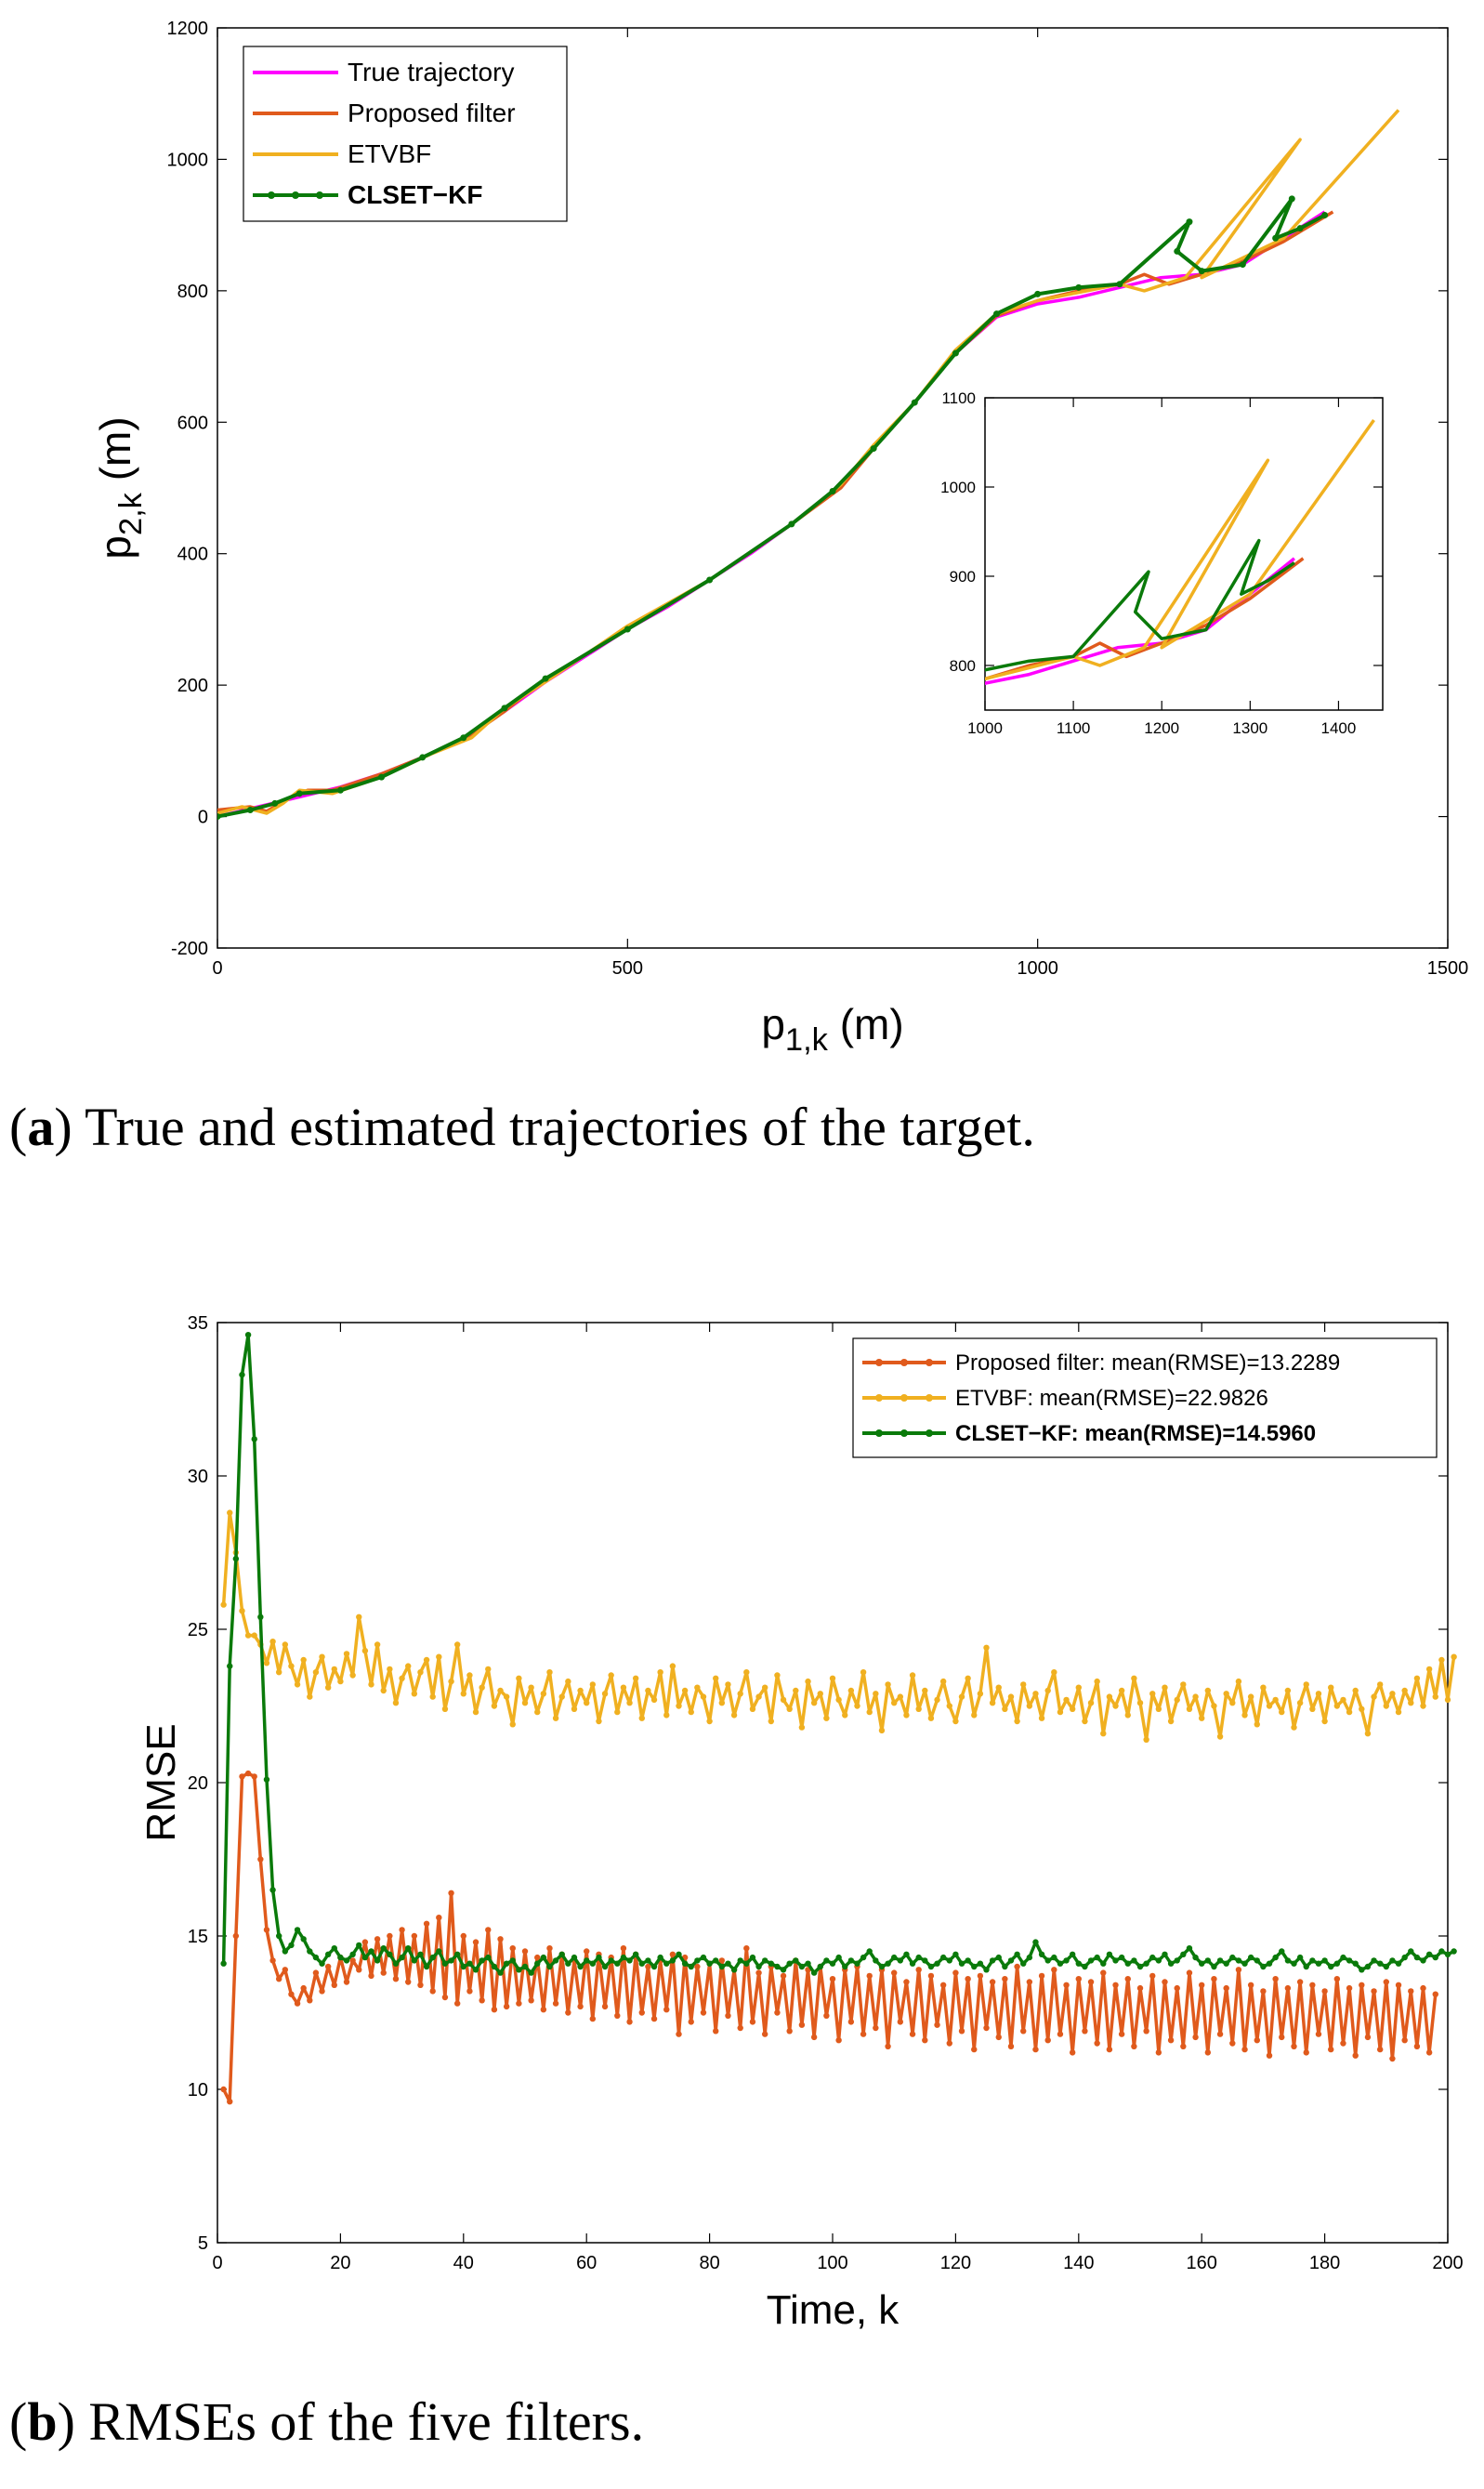 Image resolution: width=1484 pixels, height=2489 pixels. What do you see at coordinates (963, 666) in the screenshot?
I see `y-tick-label-inset: 800` at bounding box center [963, 666].